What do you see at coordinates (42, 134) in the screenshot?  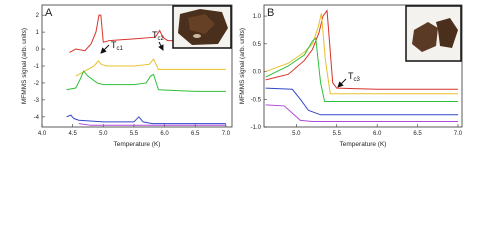 I see `x-tick-label: 4.0` at bounding box center [42, 134].